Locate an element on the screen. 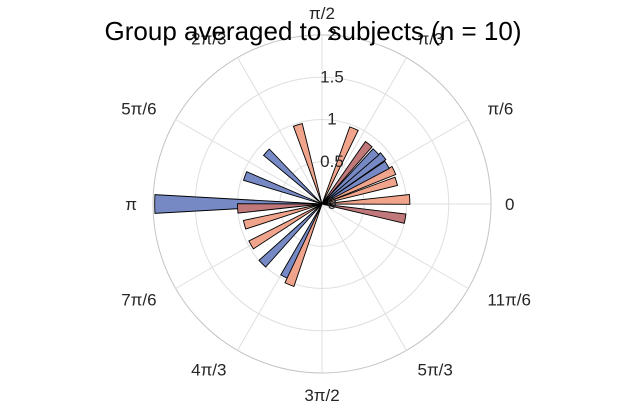 This screenshot has width=625, height=417. radial-tick-label-2: 1 is located at coordinates (331, 119).